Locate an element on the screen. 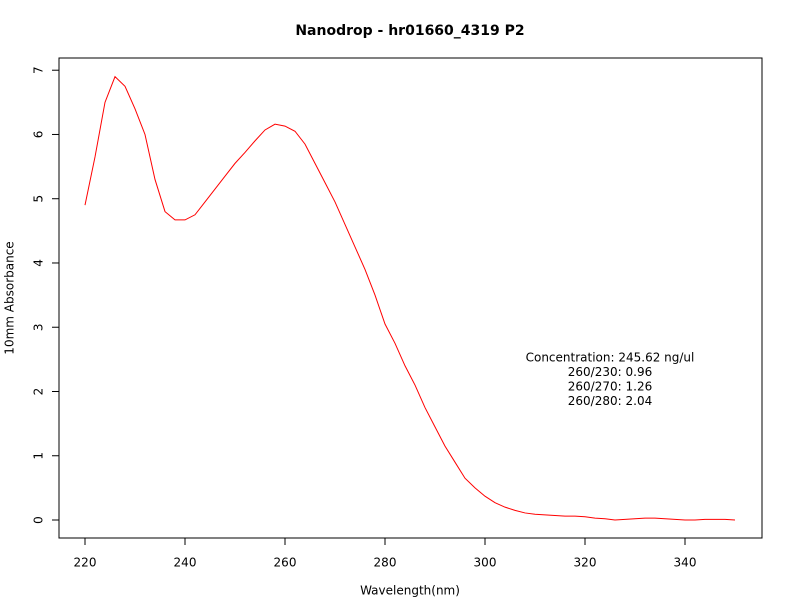 The image size is (792, 612). x-tick-label: 340 is located at coordinates (685, 563).